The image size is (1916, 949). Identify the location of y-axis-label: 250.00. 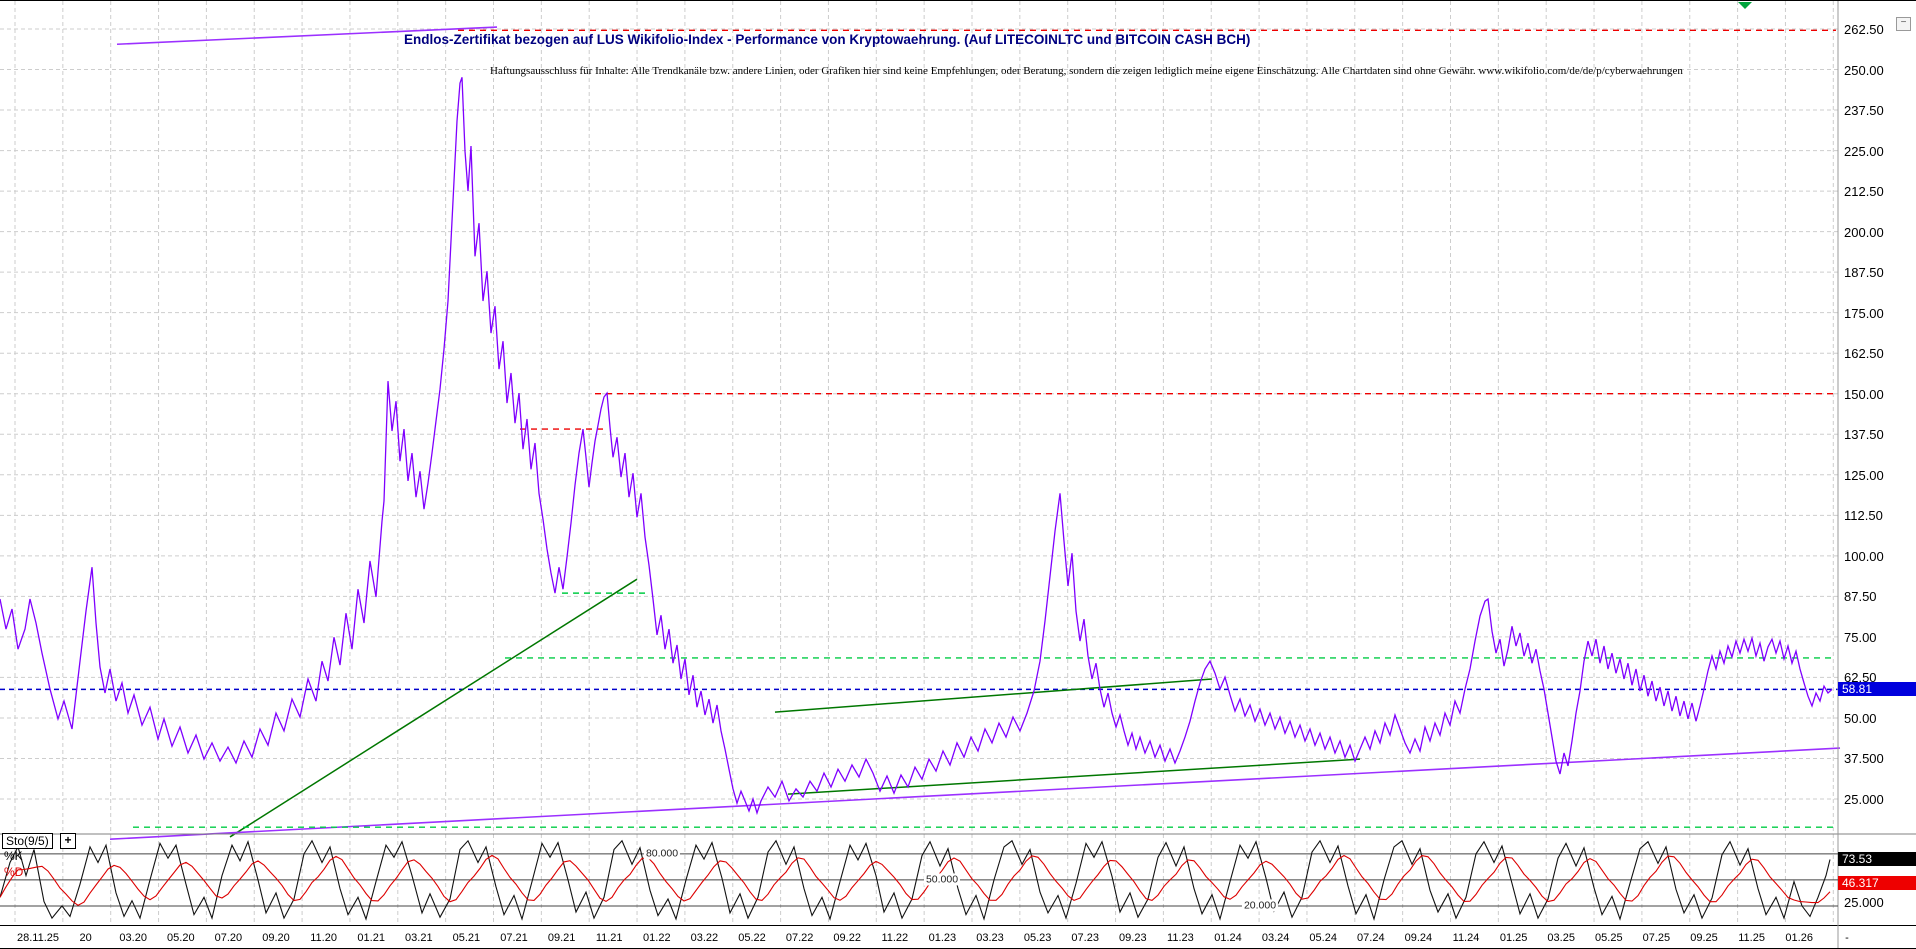
(1864, 70).